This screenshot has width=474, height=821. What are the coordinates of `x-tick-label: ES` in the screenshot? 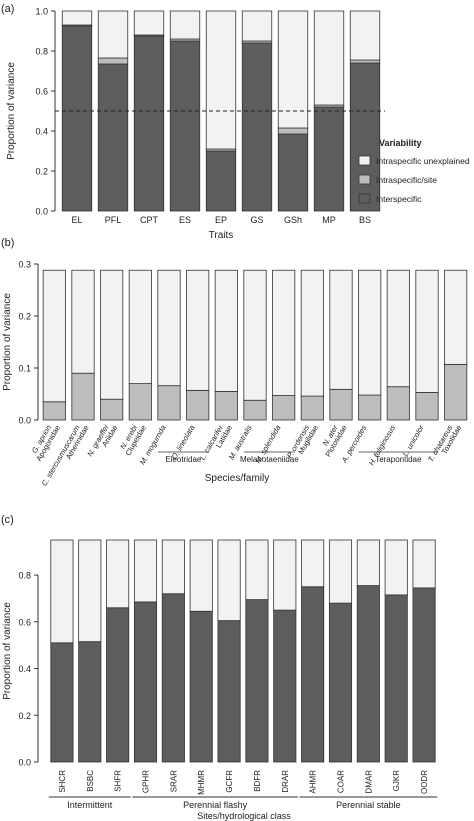 It's located at (185, 220).